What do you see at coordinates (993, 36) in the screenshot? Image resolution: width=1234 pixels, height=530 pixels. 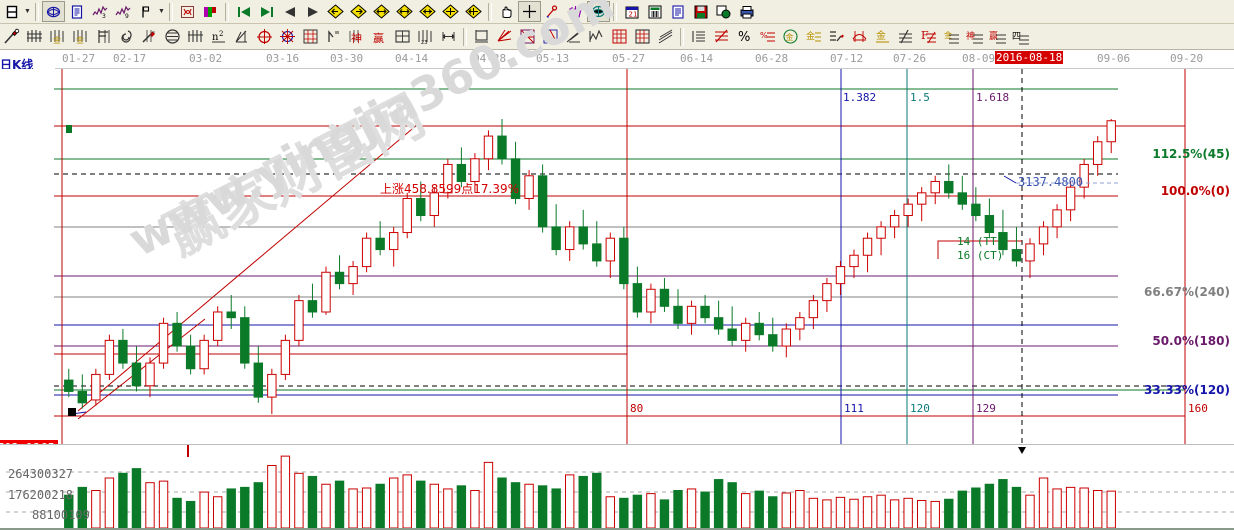 I see `svg-text: 赢` at bounding box center [993, 36].